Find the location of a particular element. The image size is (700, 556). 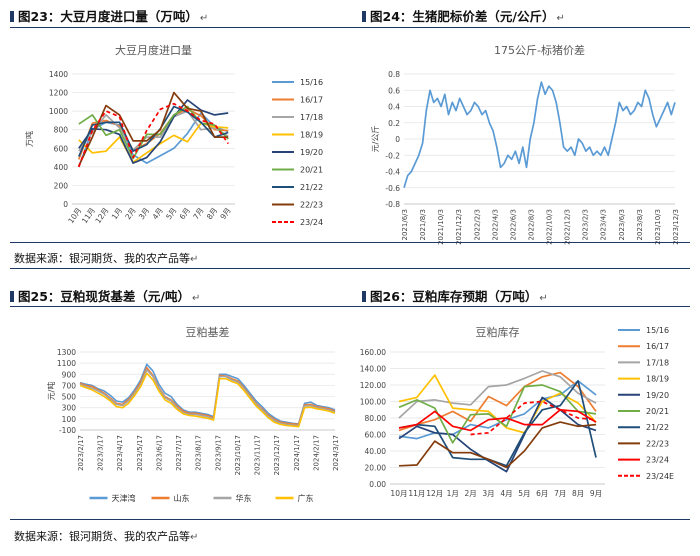

fig26-title: 图26：豆粕库存预期（万吨） is located at coordinates (454, 296).